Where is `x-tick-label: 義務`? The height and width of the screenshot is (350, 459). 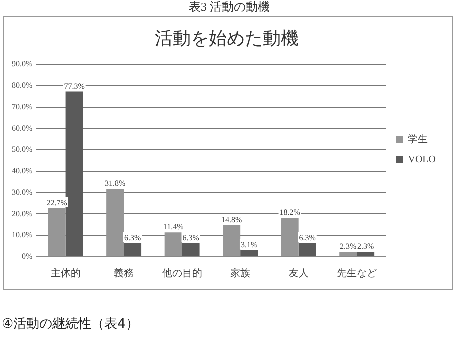 x-tick-label: 義務 is located at coordinates (124, 274).